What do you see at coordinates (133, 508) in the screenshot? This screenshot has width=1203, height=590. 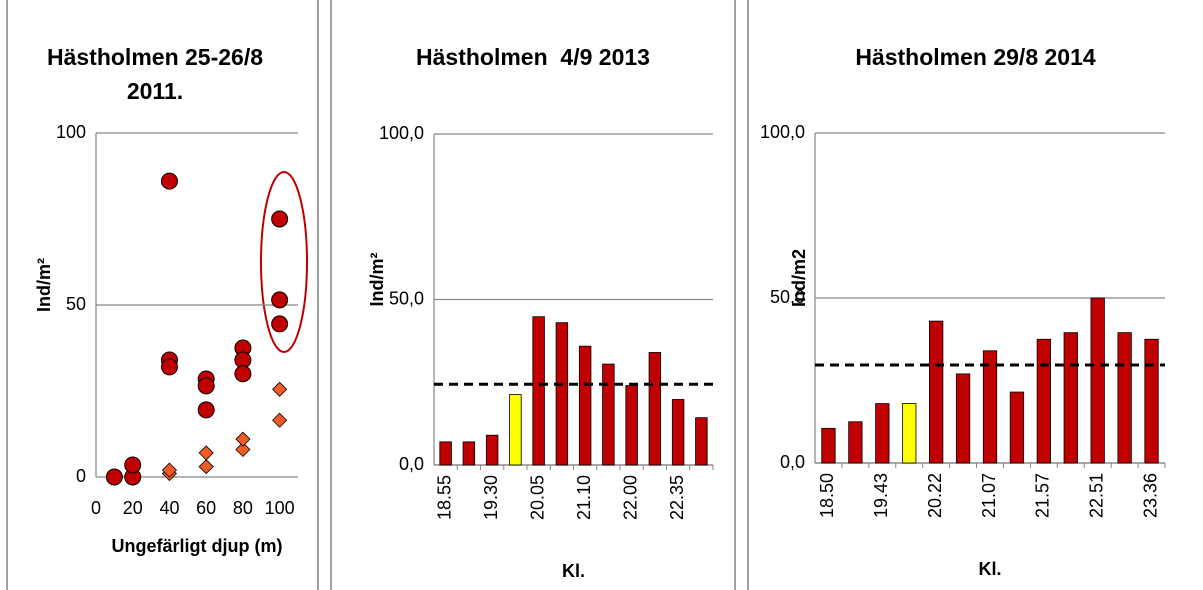 I see `x-tick-label: 20` at bounding box center [133, 508].